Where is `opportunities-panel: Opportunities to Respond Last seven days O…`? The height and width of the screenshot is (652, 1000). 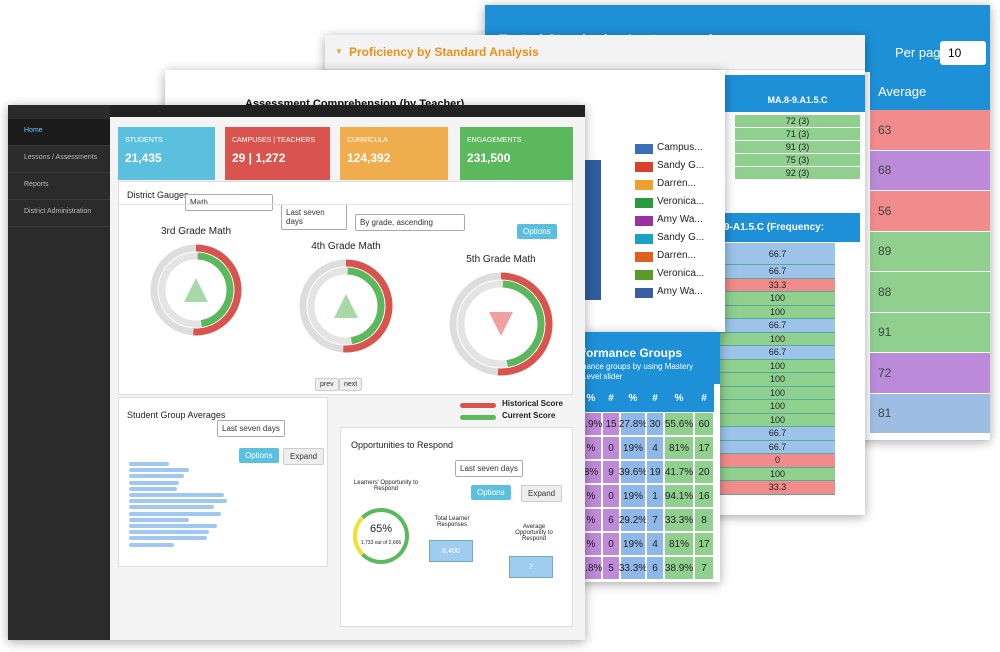 opportunities-panel: Opportunities to Respond Last seven days O… is located at coordinates (456, 527).